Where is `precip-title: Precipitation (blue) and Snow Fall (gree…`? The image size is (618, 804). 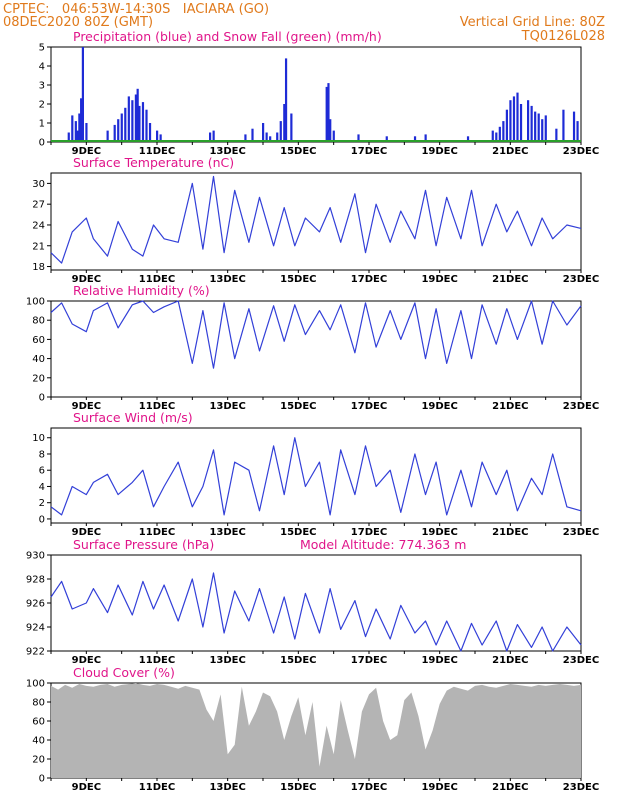
precip-title: Precipitation (blue) and Snow Fall (gree… is located at coordinates (227, 36).